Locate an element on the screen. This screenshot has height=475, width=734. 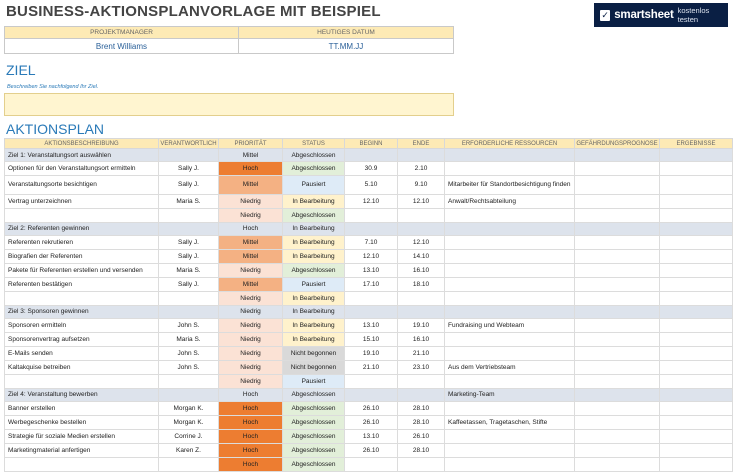
owner-cell: Maria S. is located at coordinates (188, 339).